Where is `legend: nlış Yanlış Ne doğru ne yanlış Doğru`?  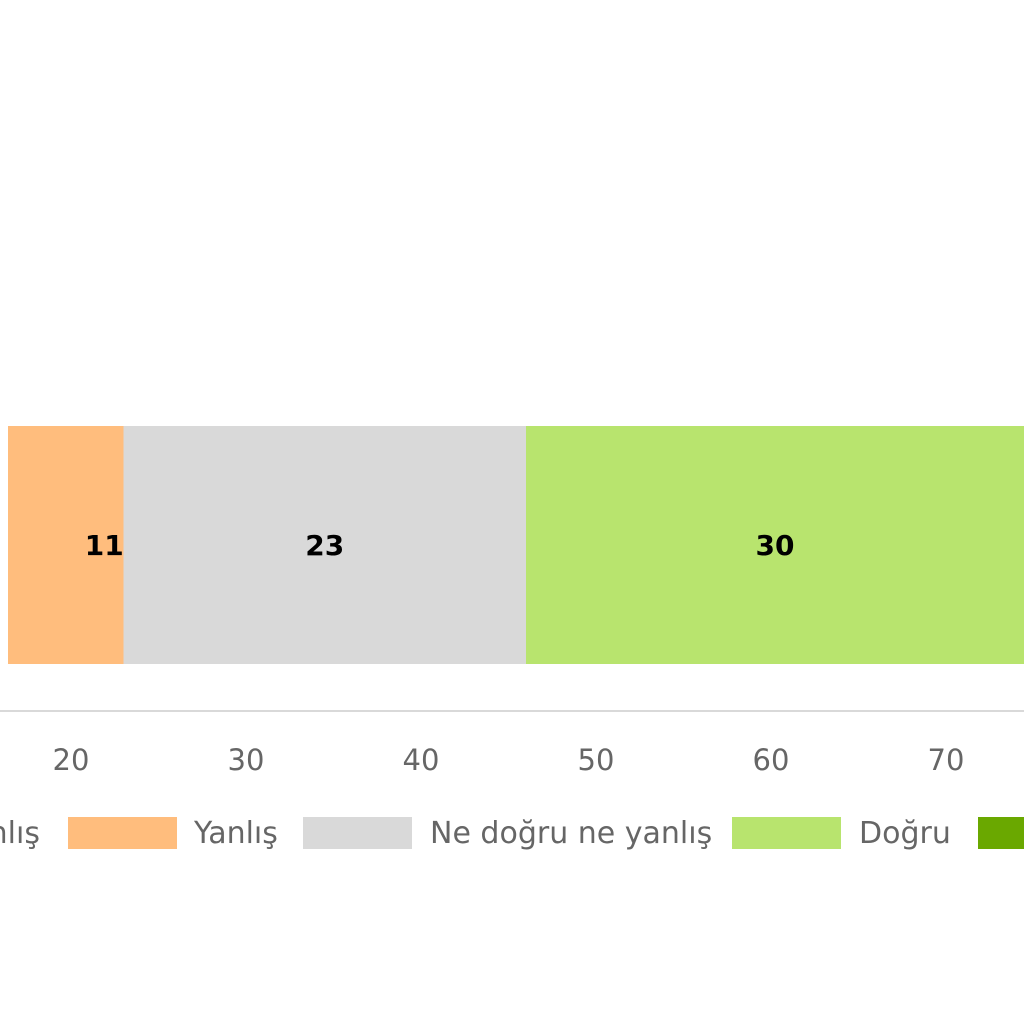
legend: nlış Yanlış Ne doğru ne yanlış Doğru is located at coordinates (512, 833).